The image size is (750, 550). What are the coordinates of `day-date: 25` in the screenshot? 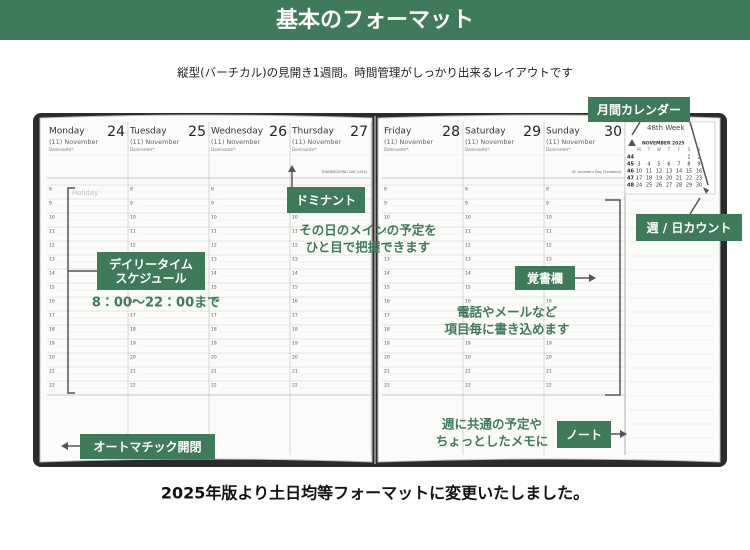 It's located at (197, 132).